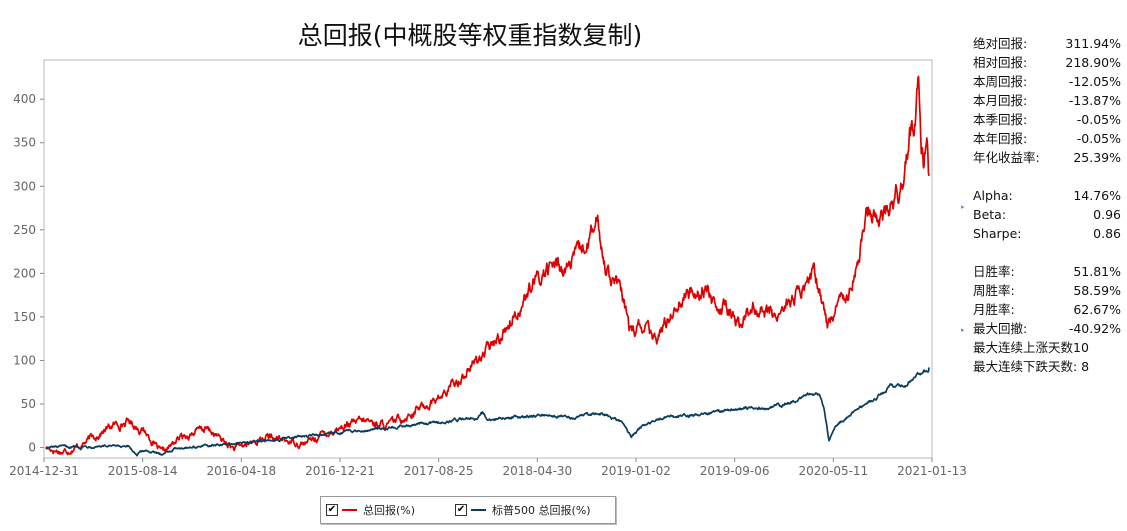 The height and width of the screenshot is (531, 1127). What do you see at coordinates (1097, 157) in the screenshot?
I see `stat-value: 25.39%` at bounding box center [1097, 157].